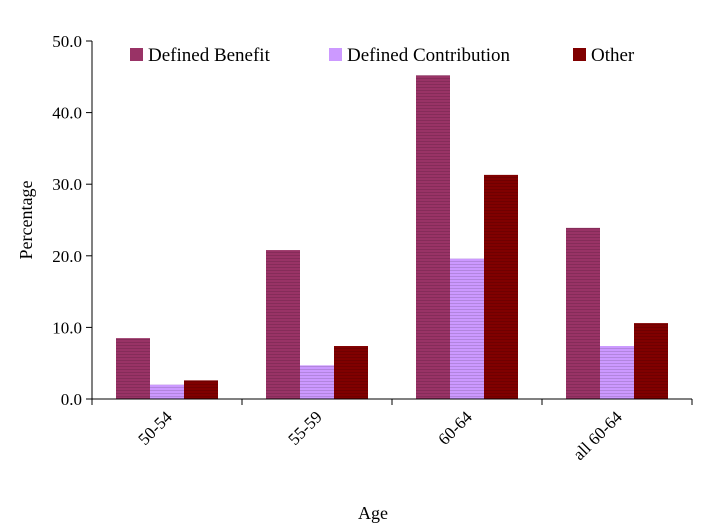  Describe the element at coordinates (429, 55) in the screenshot. I see `legend-label-defined-contribution: Defined Contribution` at that location.